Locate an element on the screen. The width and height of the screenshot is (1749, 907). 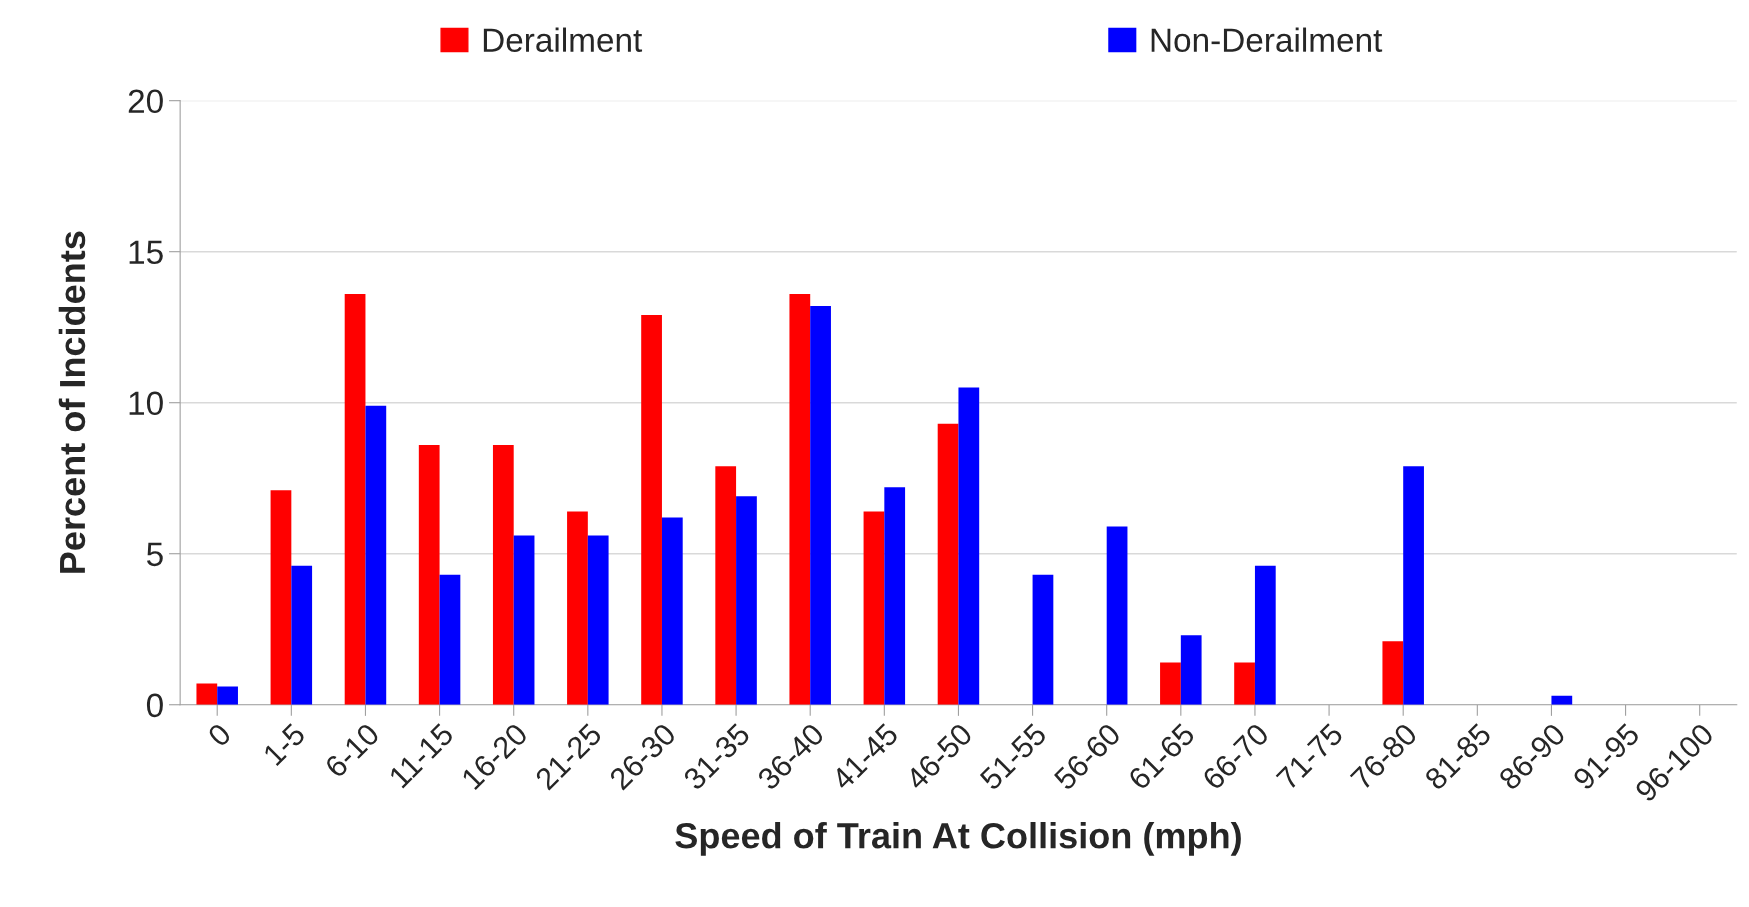
y-tick-label: 5 is located at coordinates (154, 554).